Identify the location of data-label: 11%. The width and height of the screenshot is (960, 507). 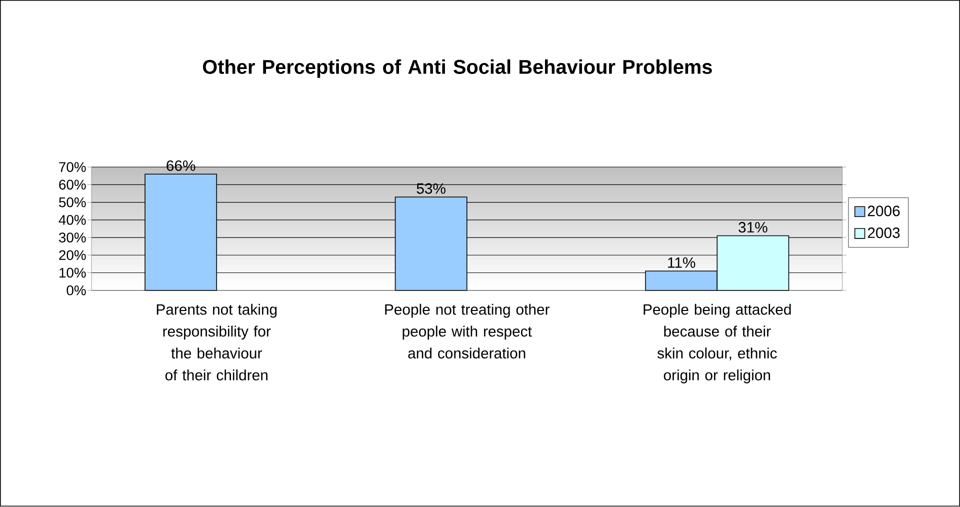
(682, 263).